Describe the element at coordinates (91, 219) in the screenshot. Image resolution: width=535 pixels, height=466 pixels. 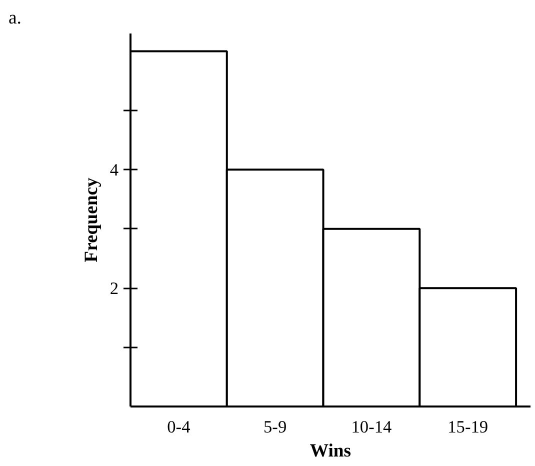
I see `y-axis-title: Frequency` at that location.